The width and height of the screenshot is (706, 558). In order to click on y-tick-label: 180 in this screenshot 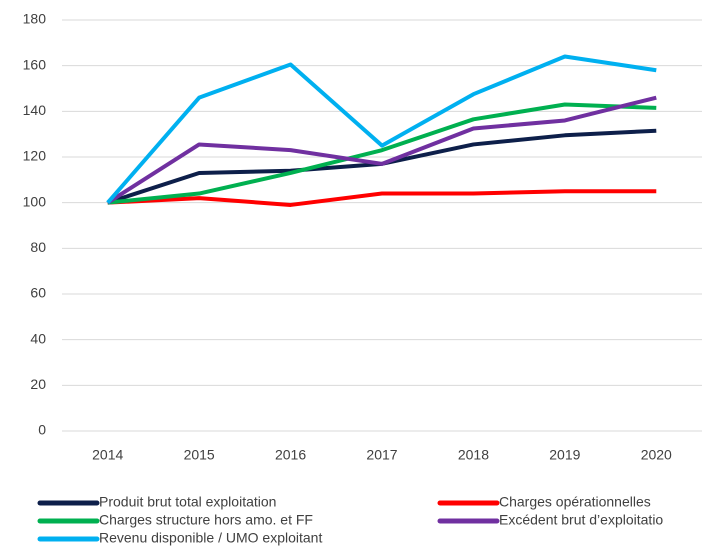, I will do `click(35, 19)`.